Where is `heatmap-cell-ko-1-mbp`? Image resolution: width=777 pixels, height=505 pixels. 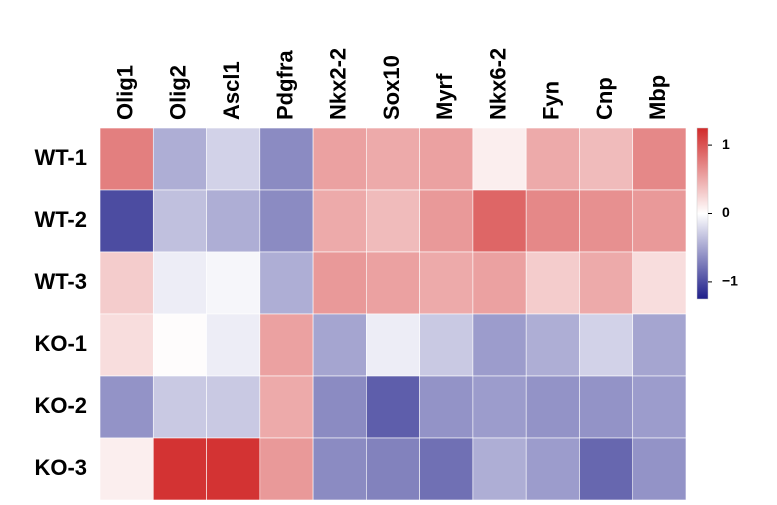
heatmap-cell-ko-1-mbp is located at coordinates (659, 345).